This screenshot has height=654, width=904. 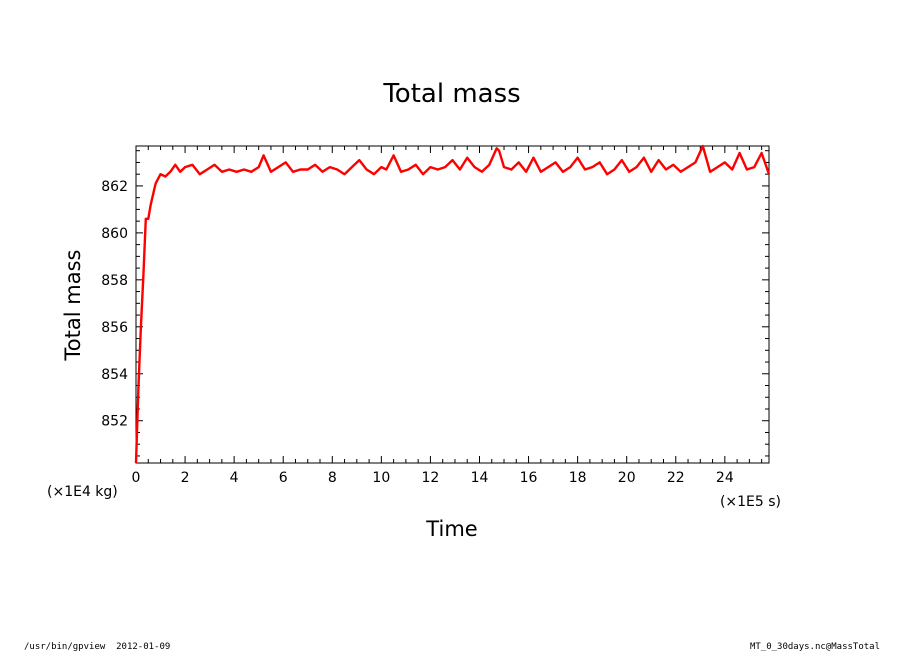 What do you see at coordinates (234, 478) in the screenshot?
I see `x-tick-label: 4` at bounding box center [234, 478].